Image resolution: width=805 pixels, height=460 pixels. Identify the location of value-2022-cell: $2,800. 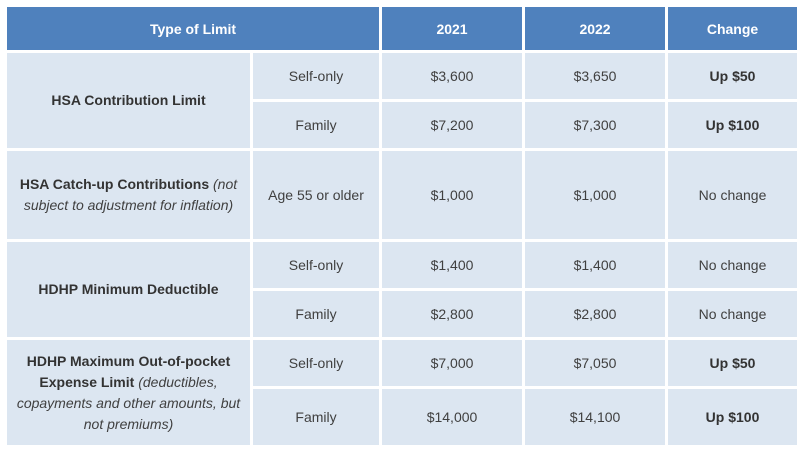
(595, 314).